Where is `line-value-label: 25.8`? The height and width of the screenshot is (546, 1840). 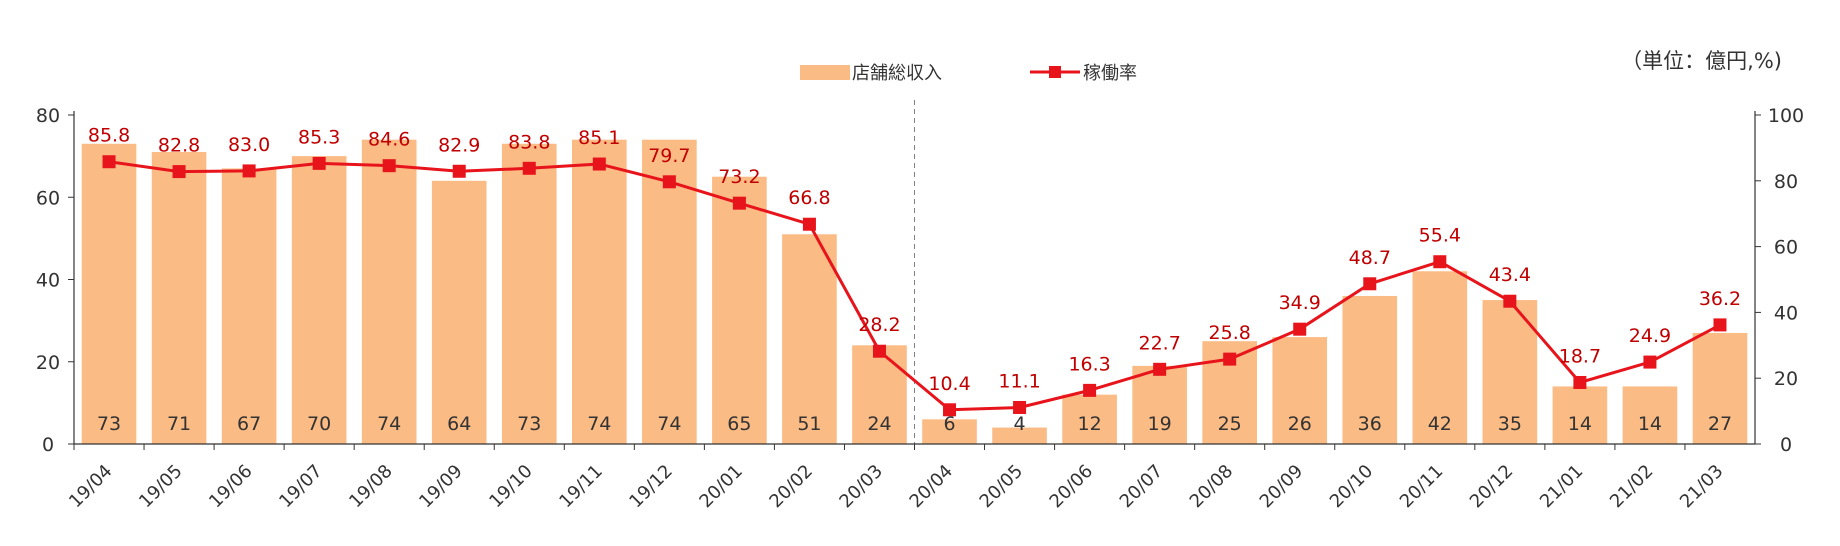
line-value-label: 25.8 is located at coordinates (1230, 333).